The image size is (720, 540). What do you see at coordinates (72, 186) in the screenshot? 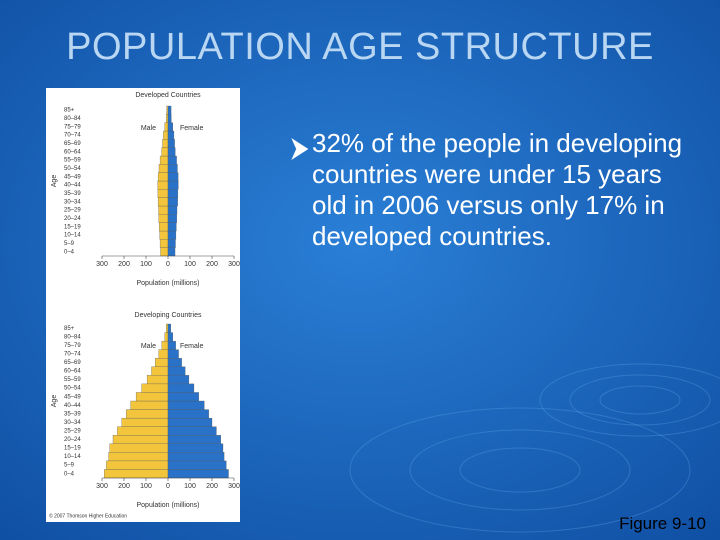
I see `y-tick-label: 40–44` at bounding box center [72, 186].